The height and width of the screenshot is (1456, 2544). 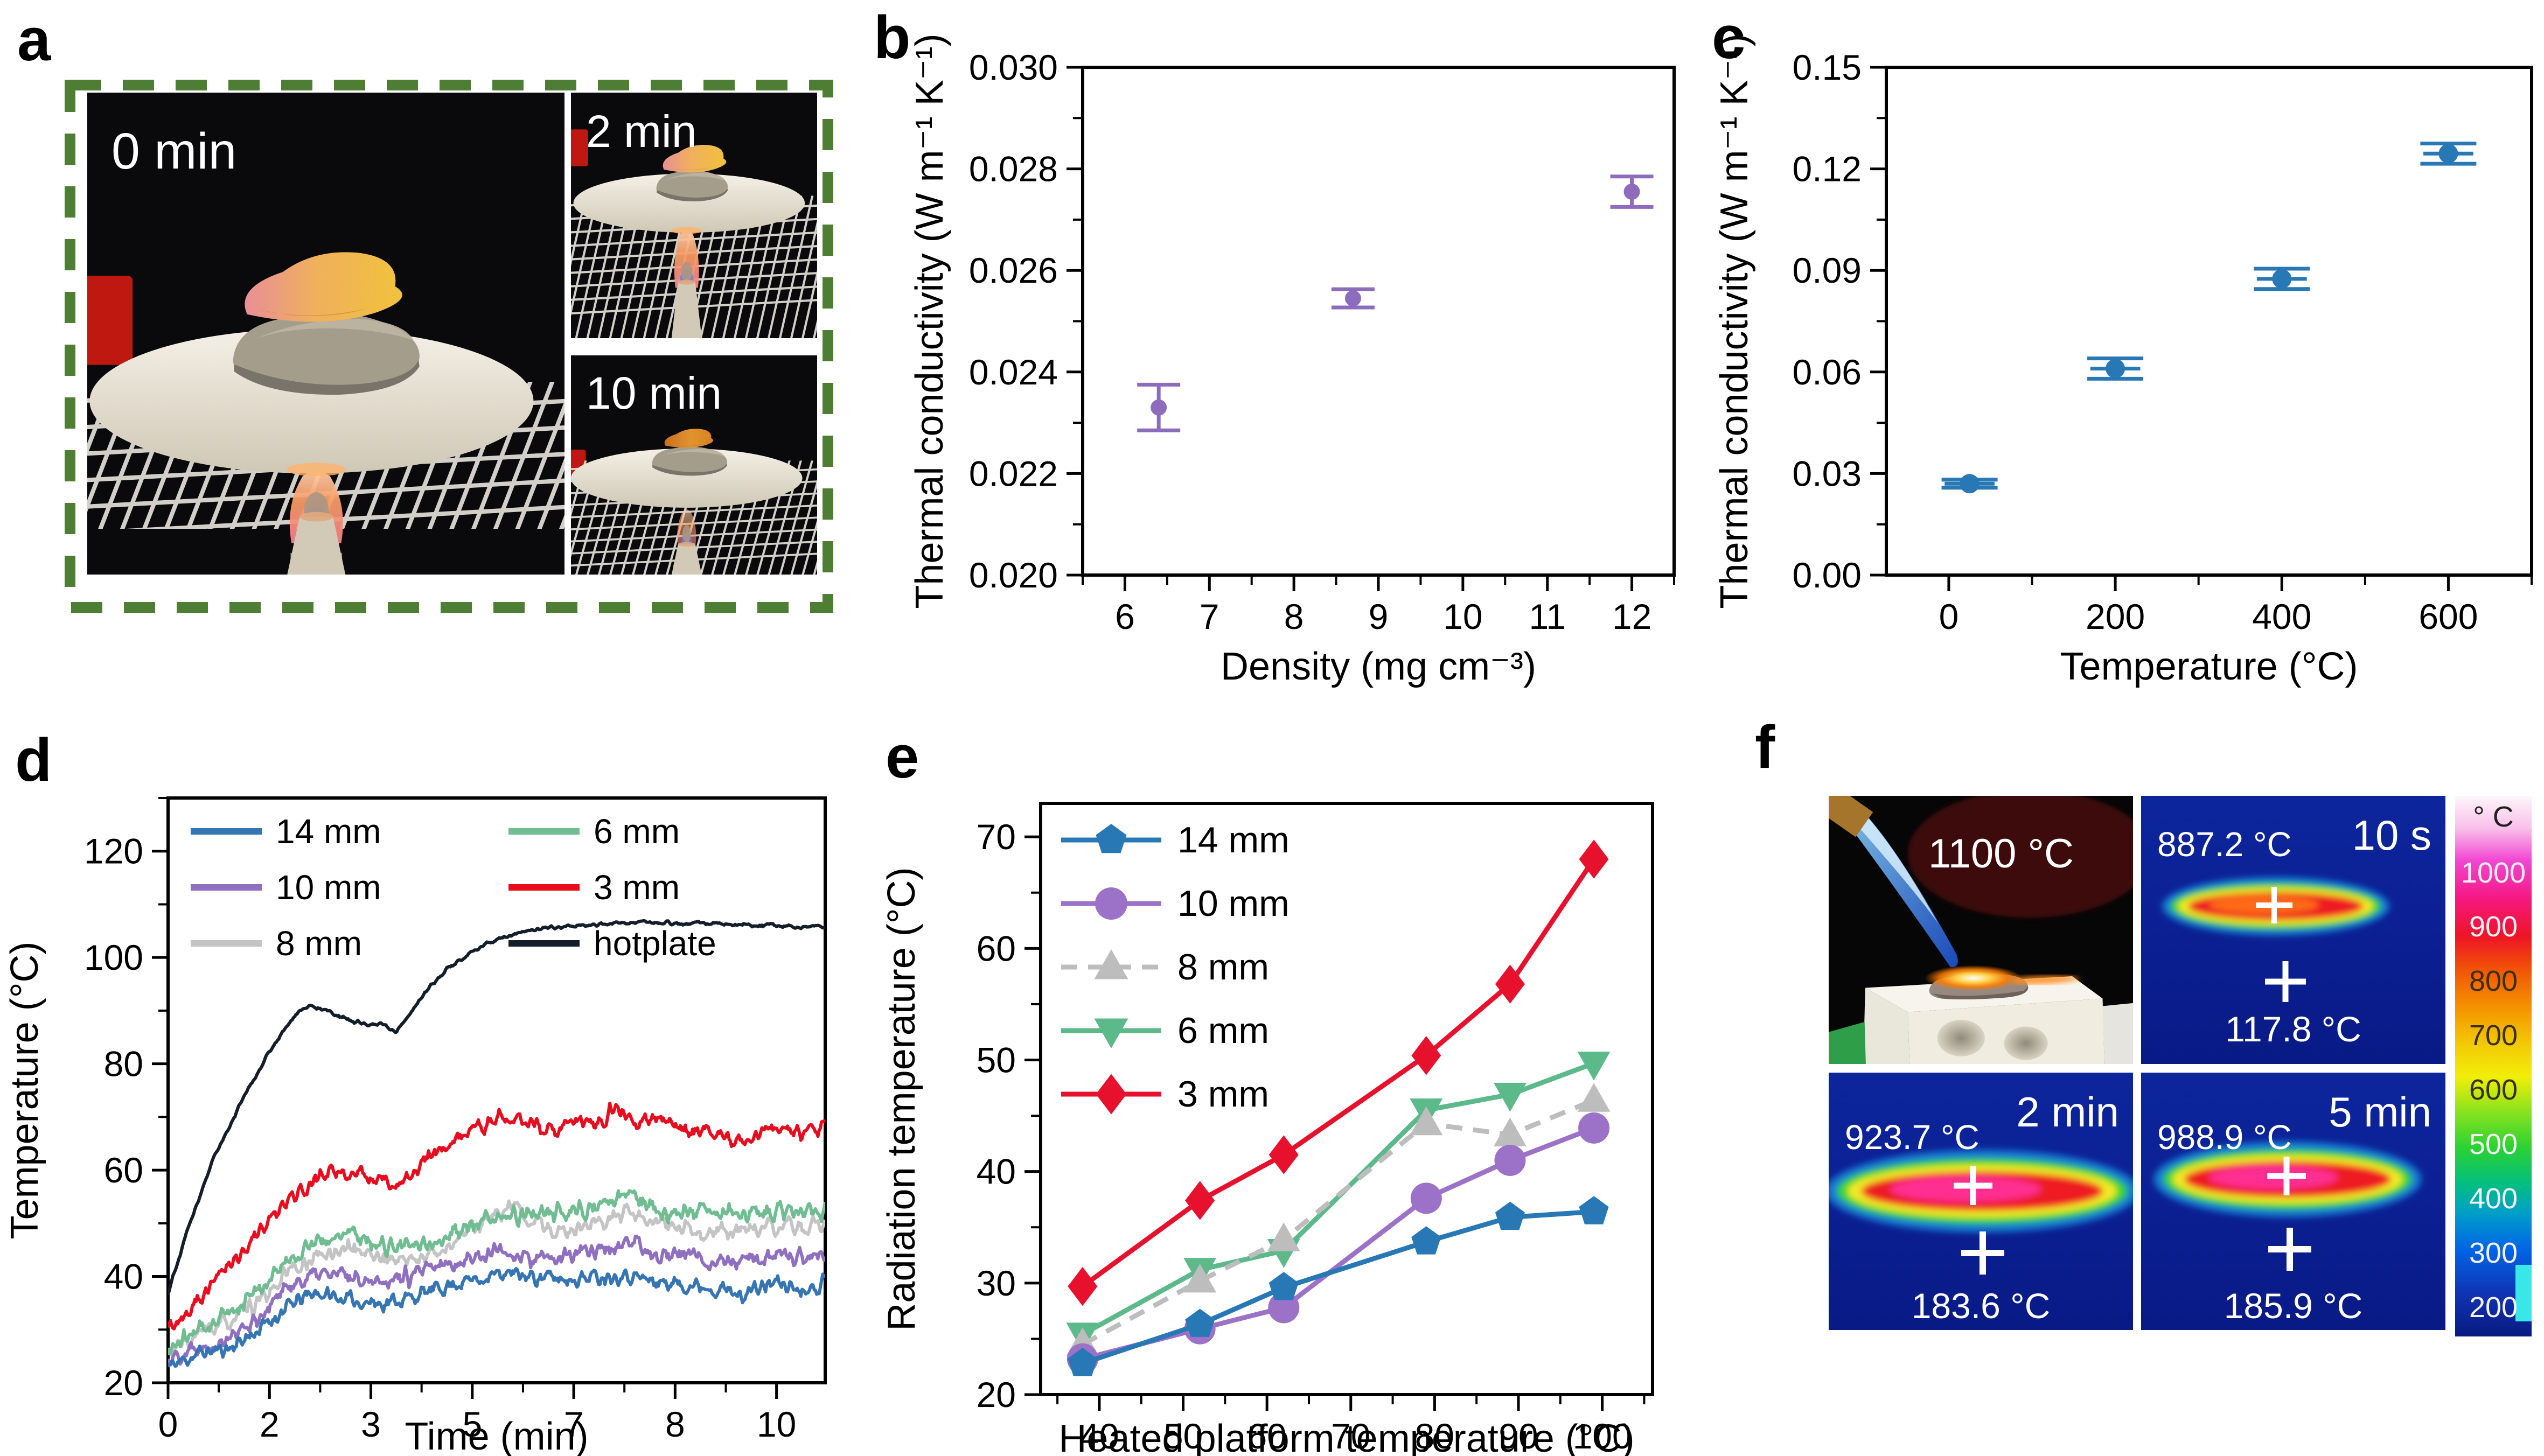 What do you see at coordinates (2493, 1198) in the screenshot?
I see `colorbar-tick: 400` at bounding box center [2493, 1198].